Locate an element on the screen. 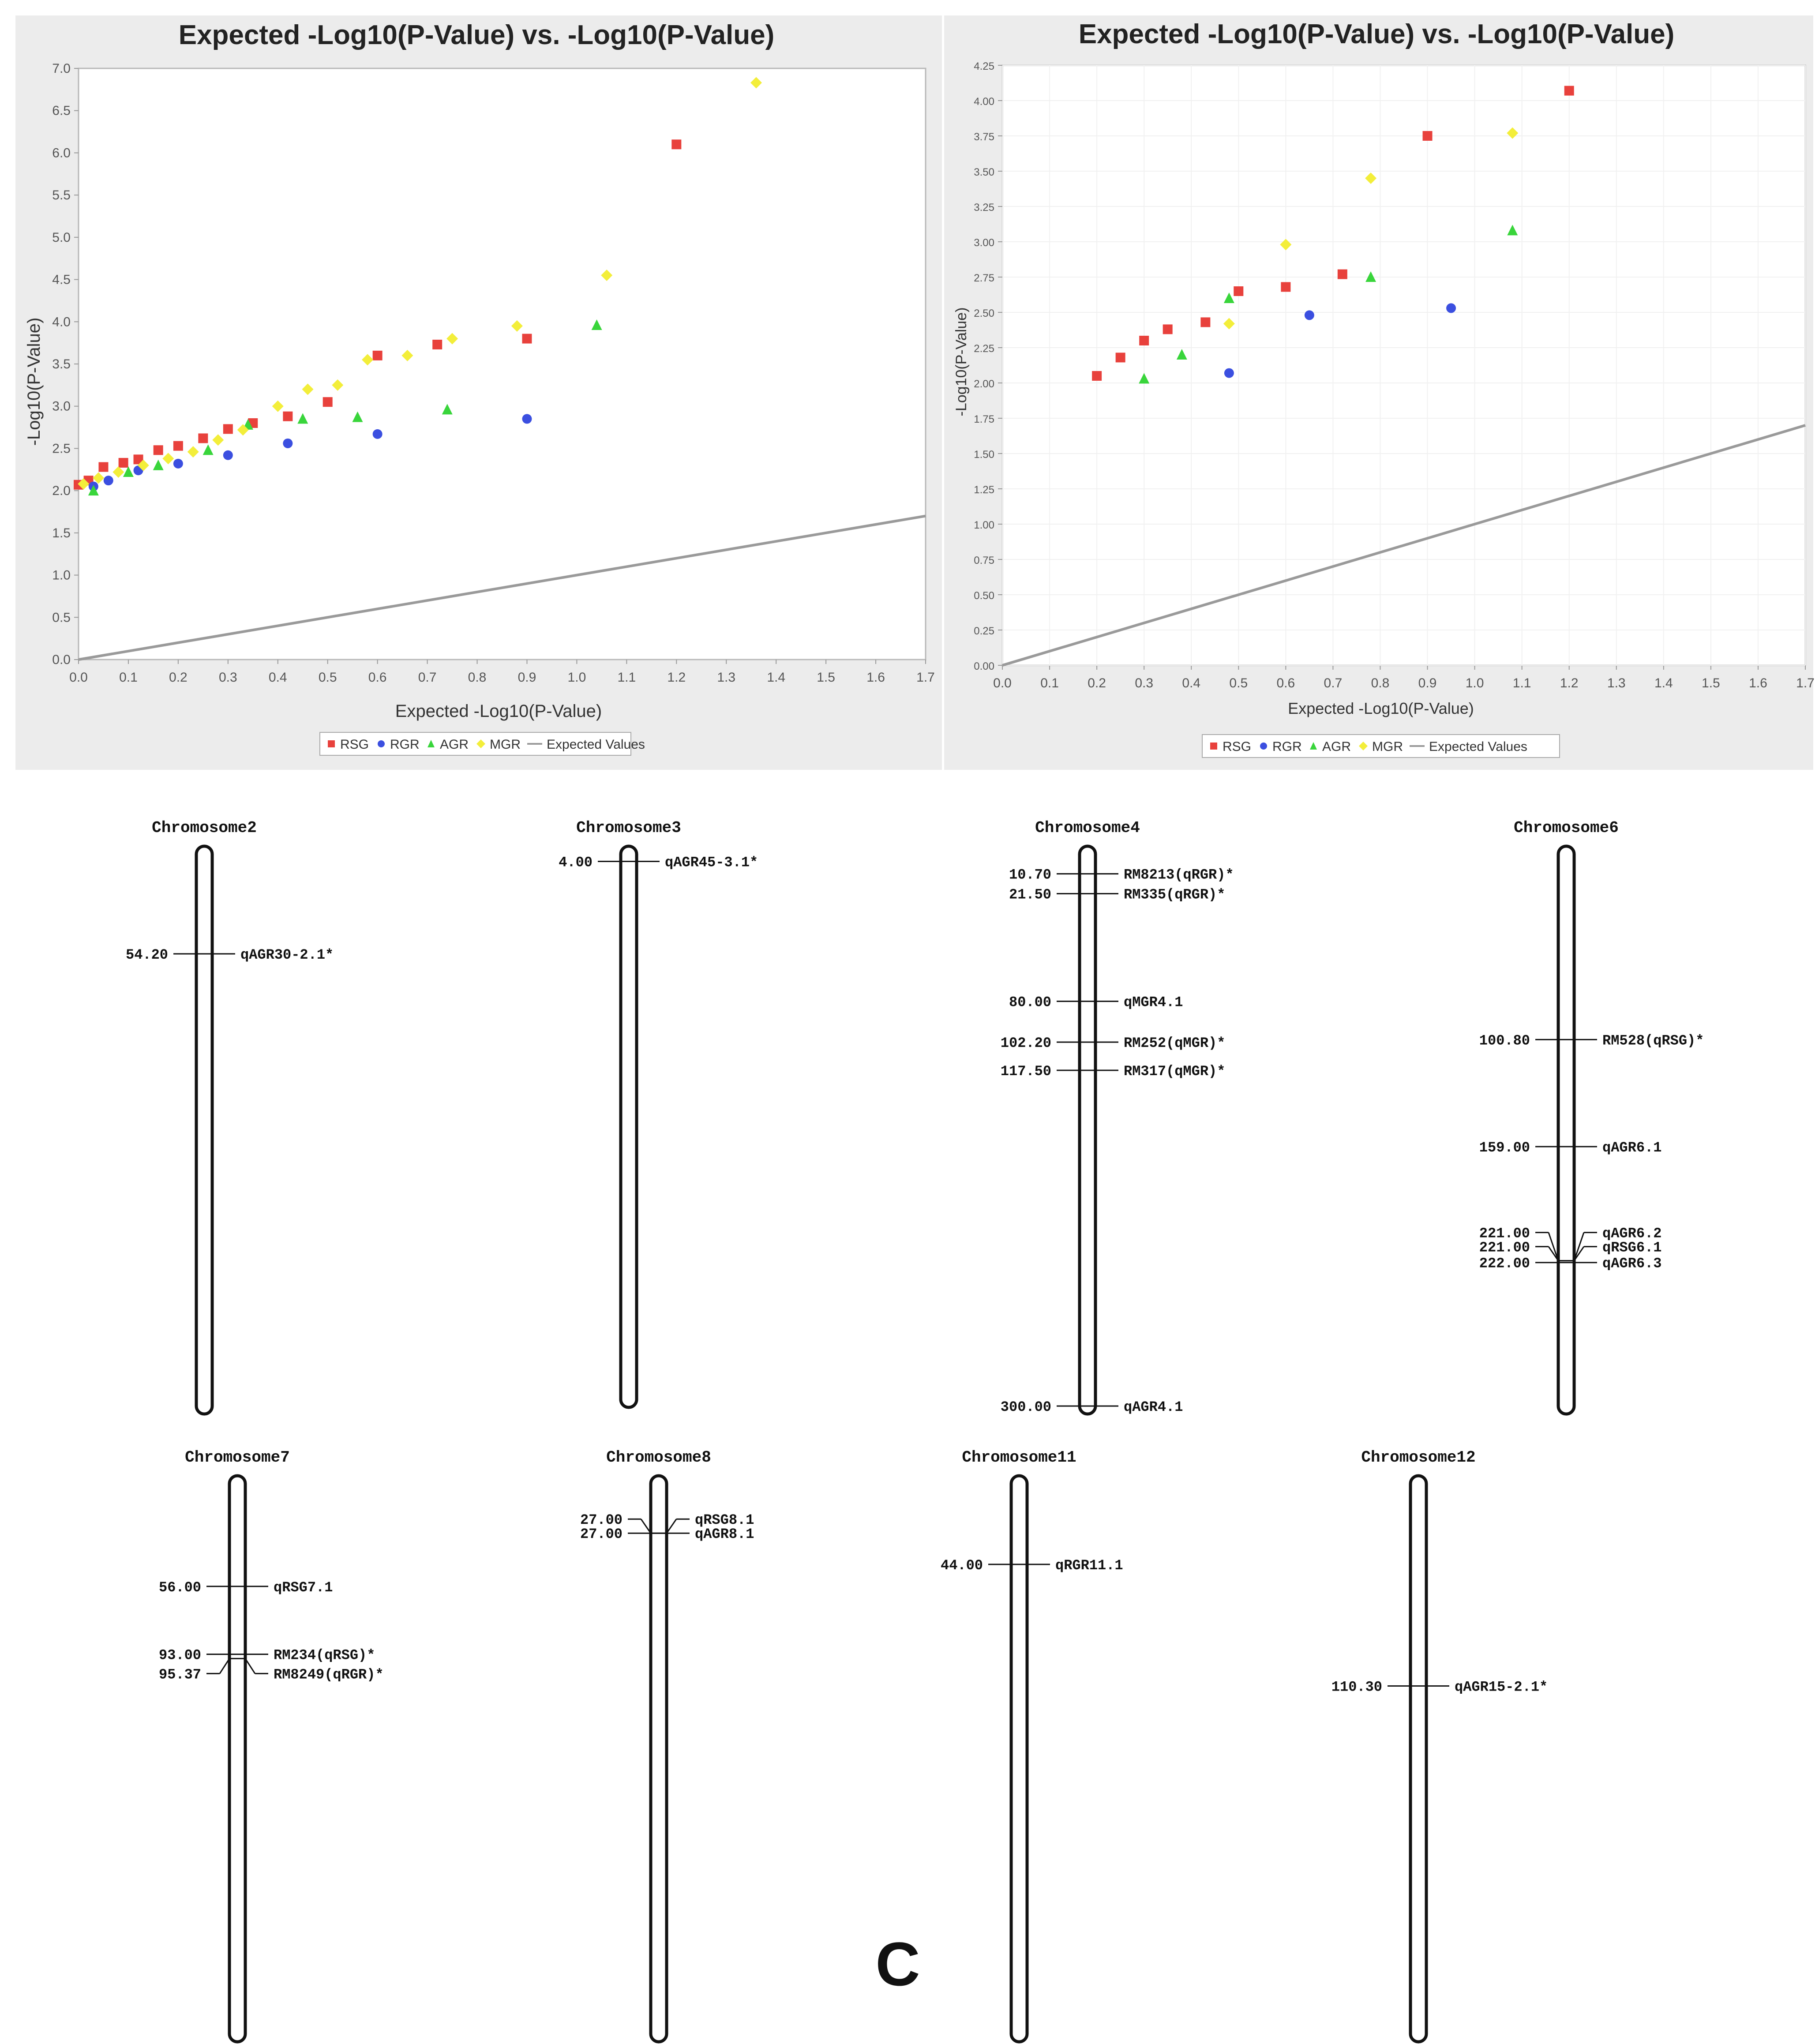  y-tick-label-A: 2.0 is located at coordinates (62, 491).